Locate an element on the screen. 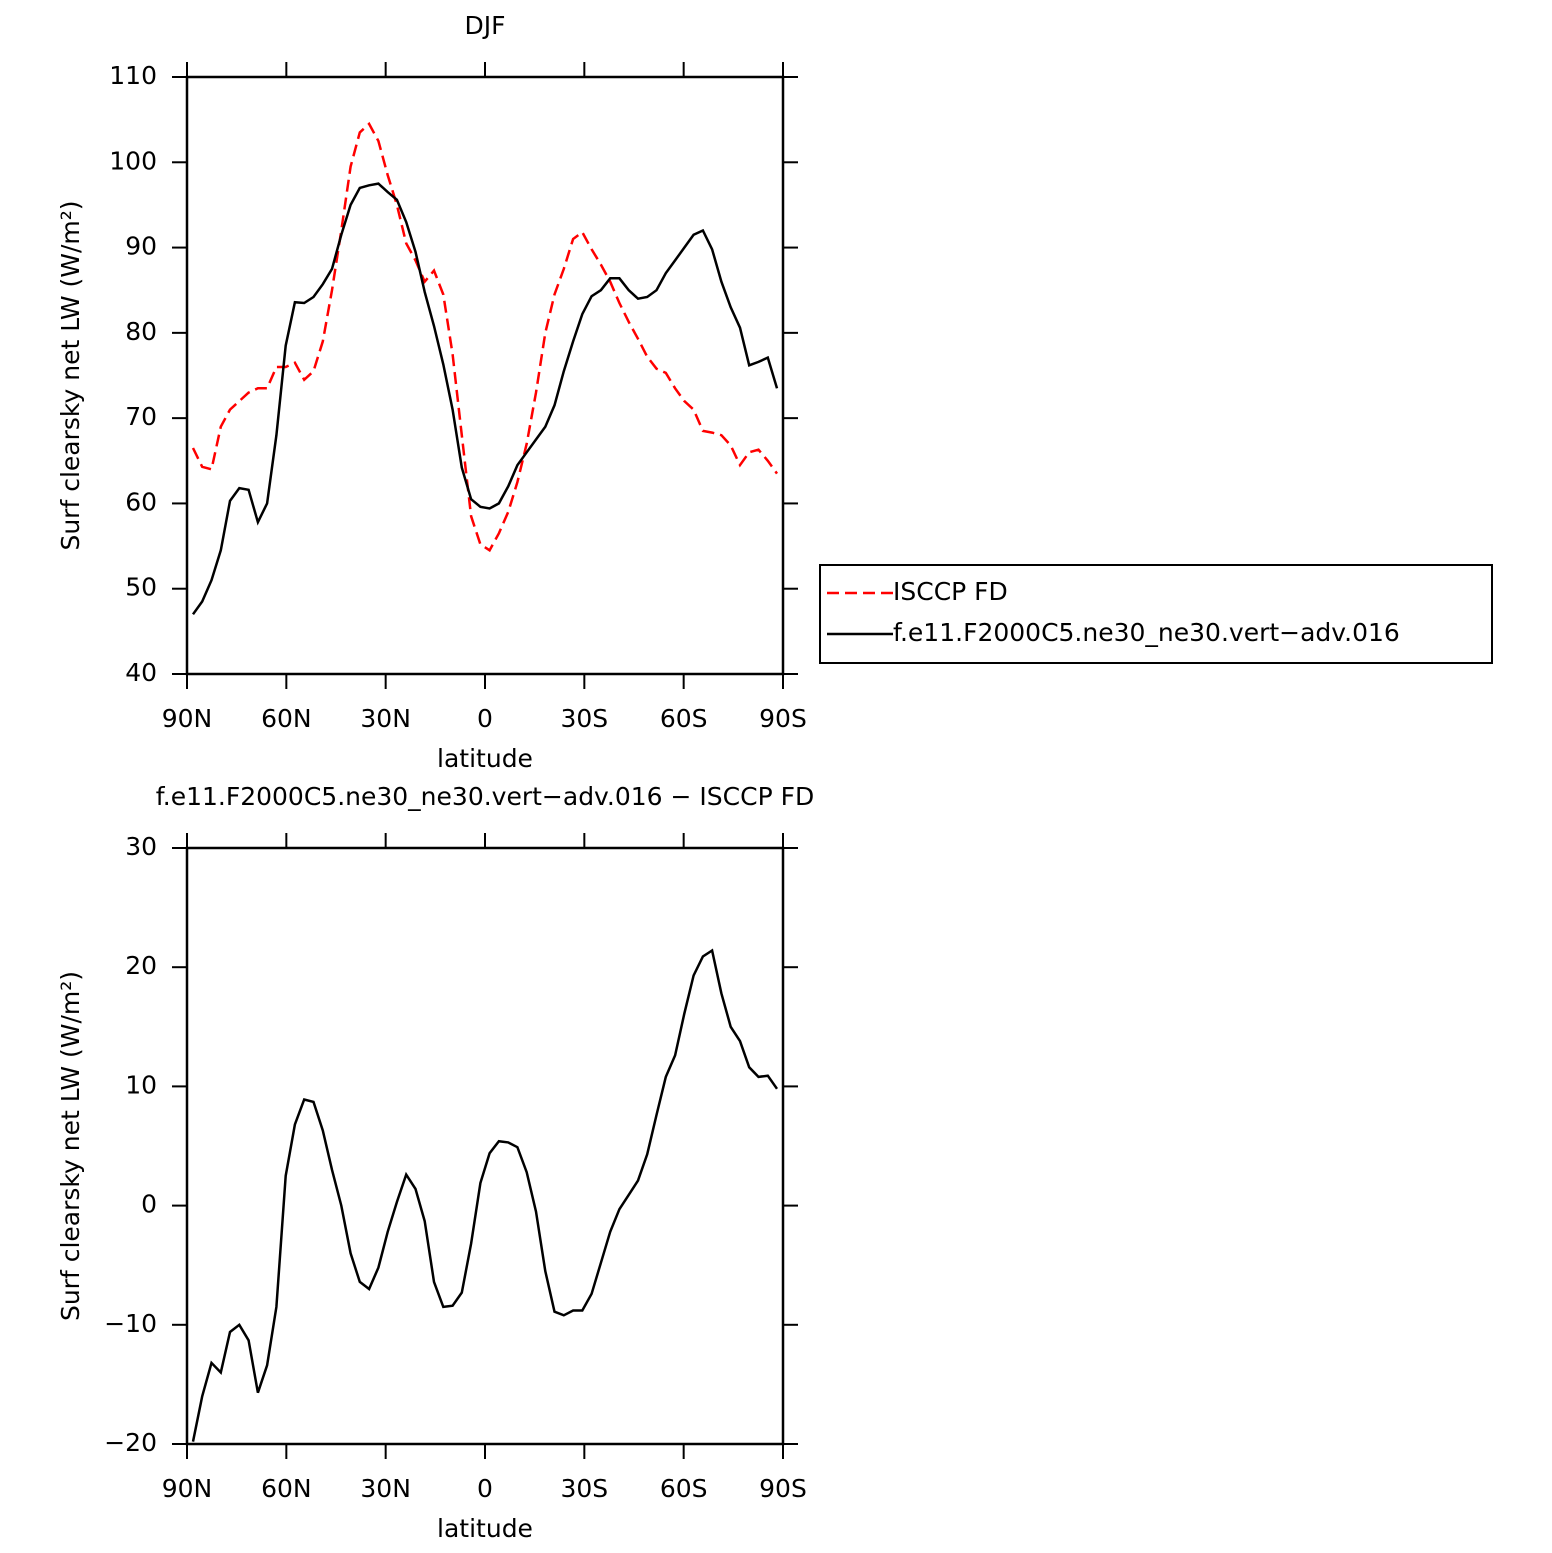 Image resolution: width=1552 pixels, height=1553 pixels. y-tick-label: −20 is located at coordinates (130, 1442).